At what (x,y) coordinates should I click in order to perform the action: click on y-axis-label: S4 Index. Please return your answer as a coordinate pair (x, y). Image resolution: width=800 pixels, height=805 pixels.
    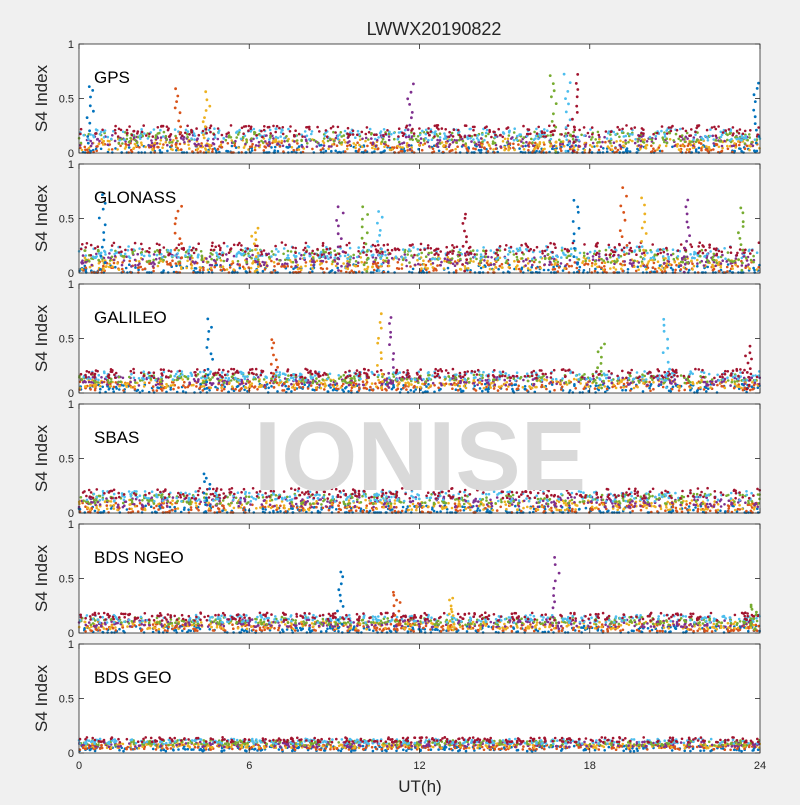
    Looking at the image, I should click on (41, 218).